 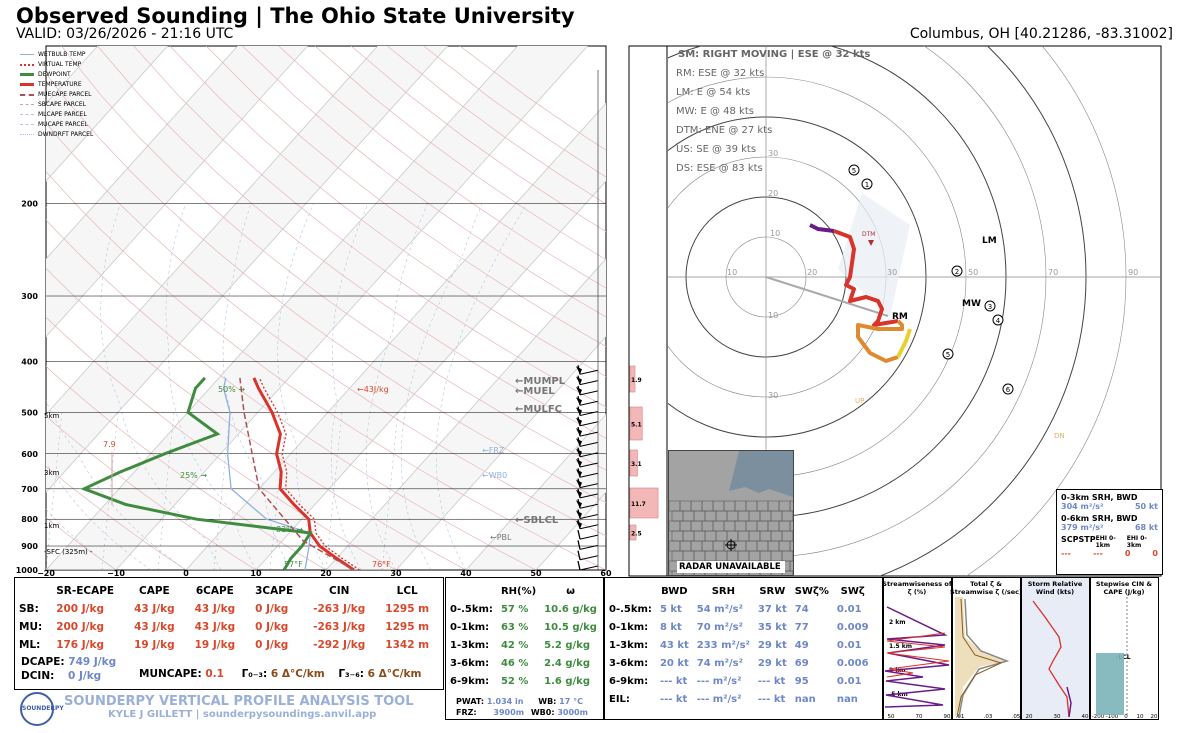 What do you see at coordinates (629, 627) in the screenshot?
I see `kin-layer: 0-1km:` at bounding box center [629, 627].